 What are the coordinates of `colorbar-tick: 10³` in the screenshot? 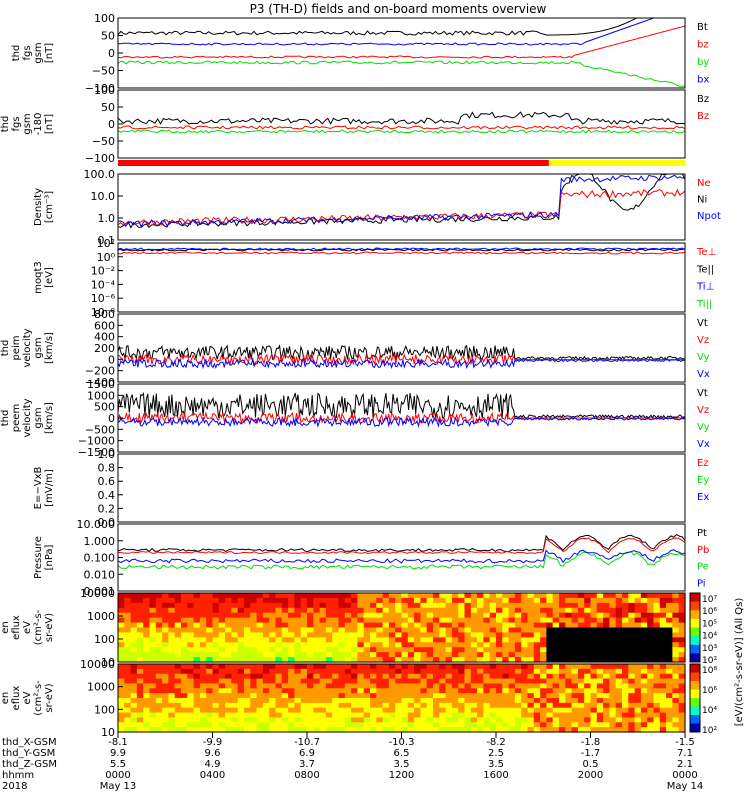 It's located at (709, 649).